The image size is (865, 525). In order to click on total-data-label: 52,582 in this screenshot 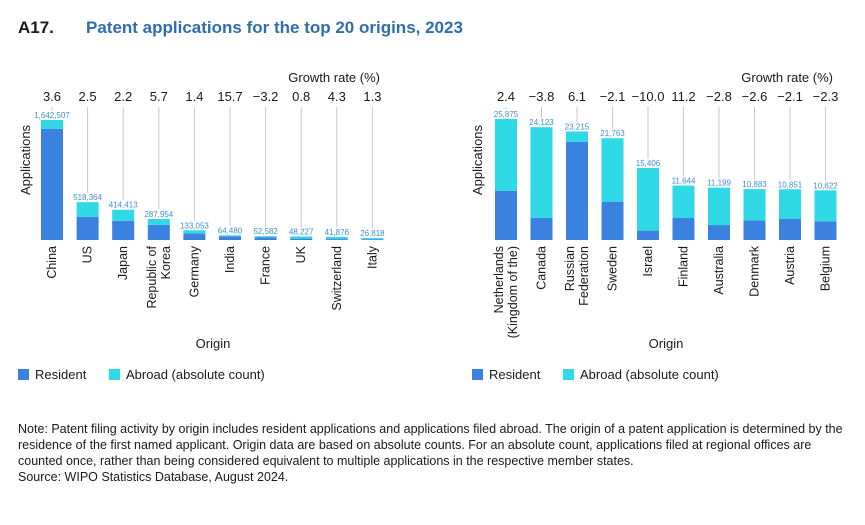, I will do `click(265, 231)`.